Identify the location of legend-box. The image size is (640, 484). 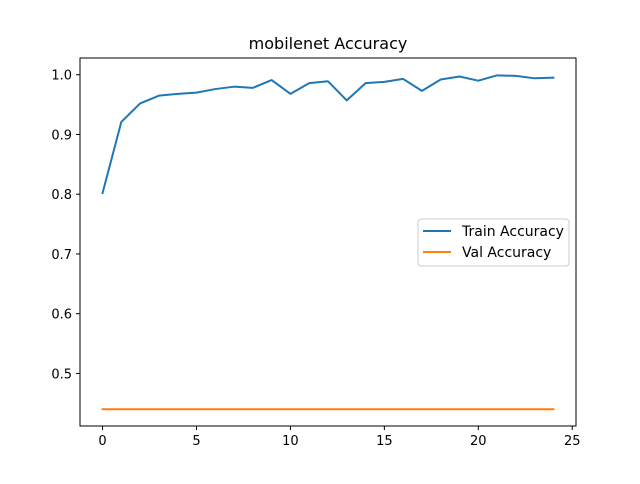
(493, 242).